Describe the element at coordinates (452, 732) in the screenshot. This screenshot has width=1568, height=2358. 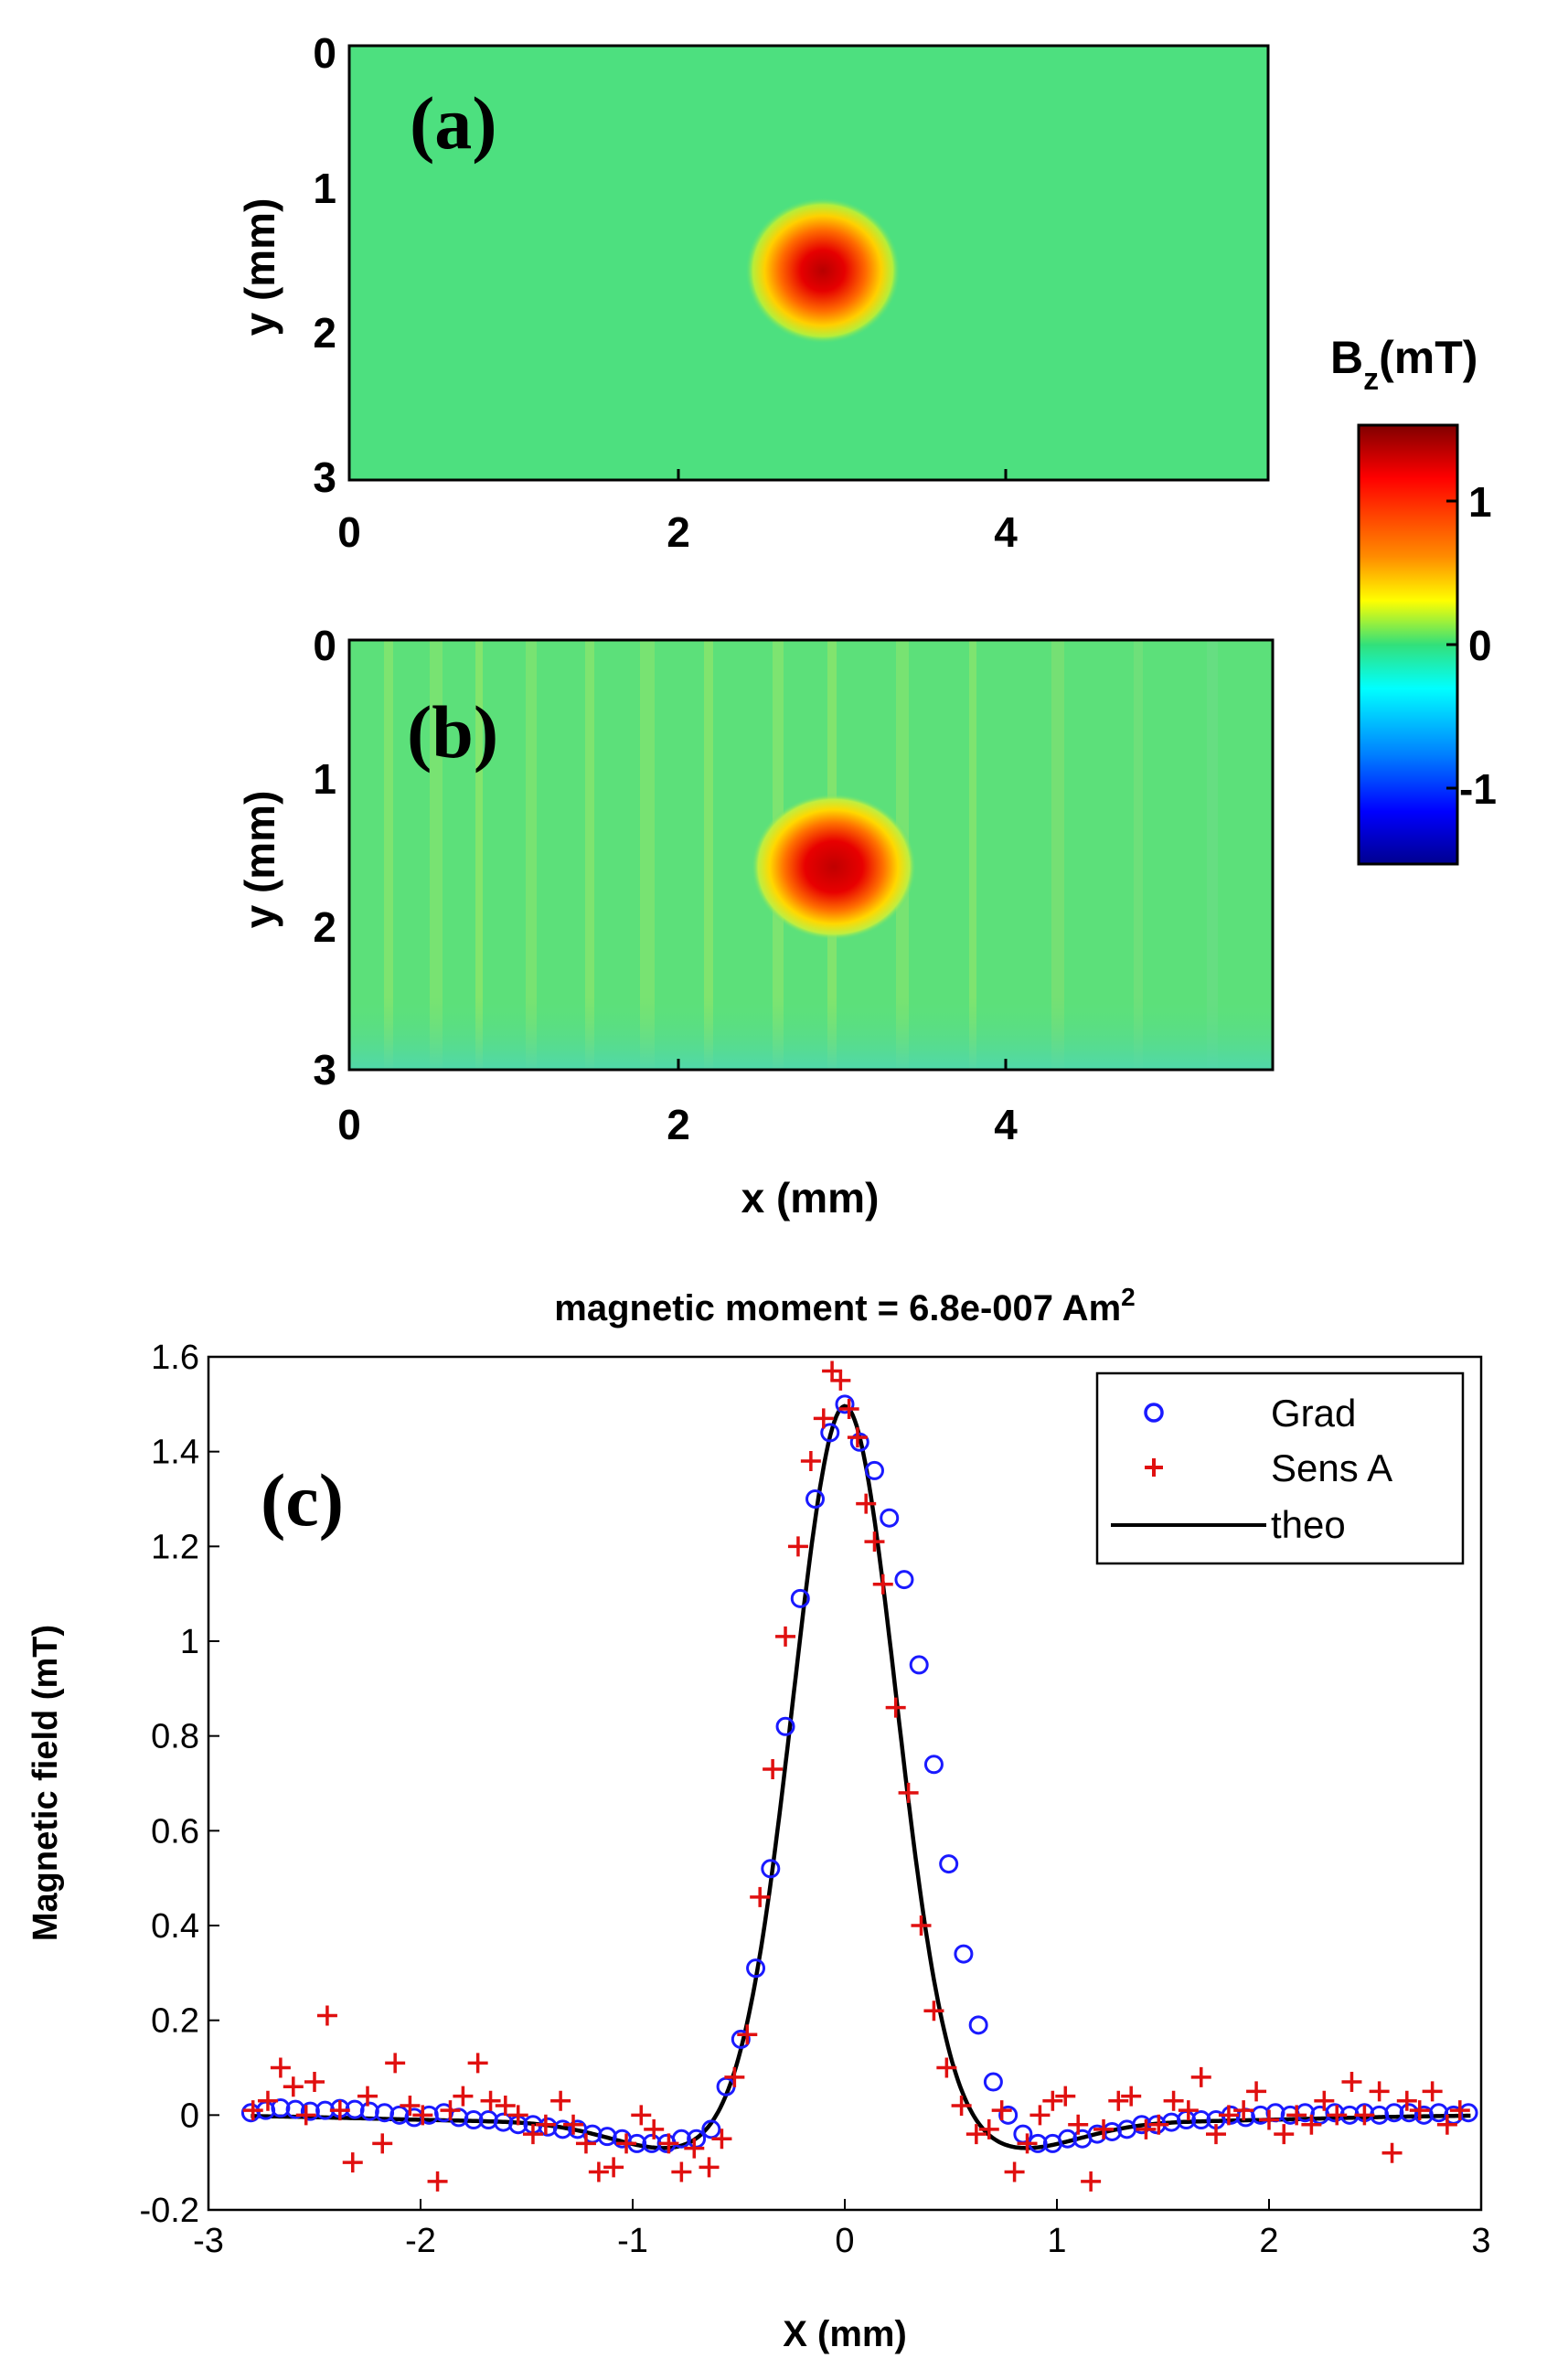
I see `panel-label-b: (b)` at that location.